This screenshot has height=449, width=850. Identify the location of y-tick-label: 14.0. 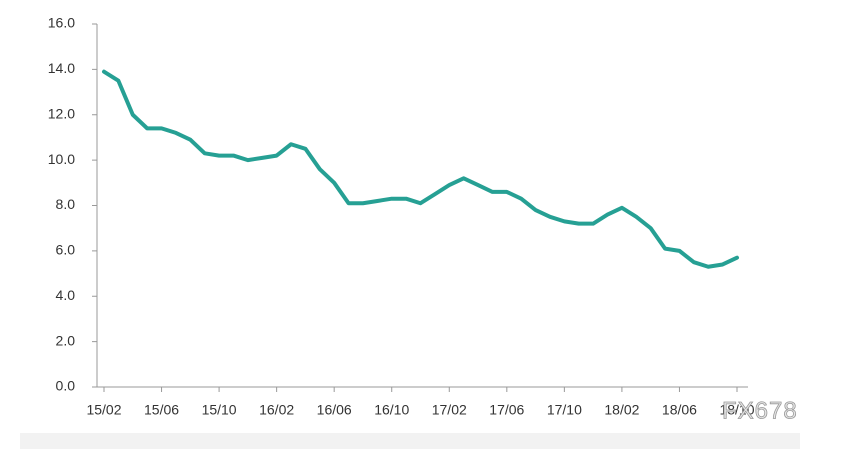
(61, 68).